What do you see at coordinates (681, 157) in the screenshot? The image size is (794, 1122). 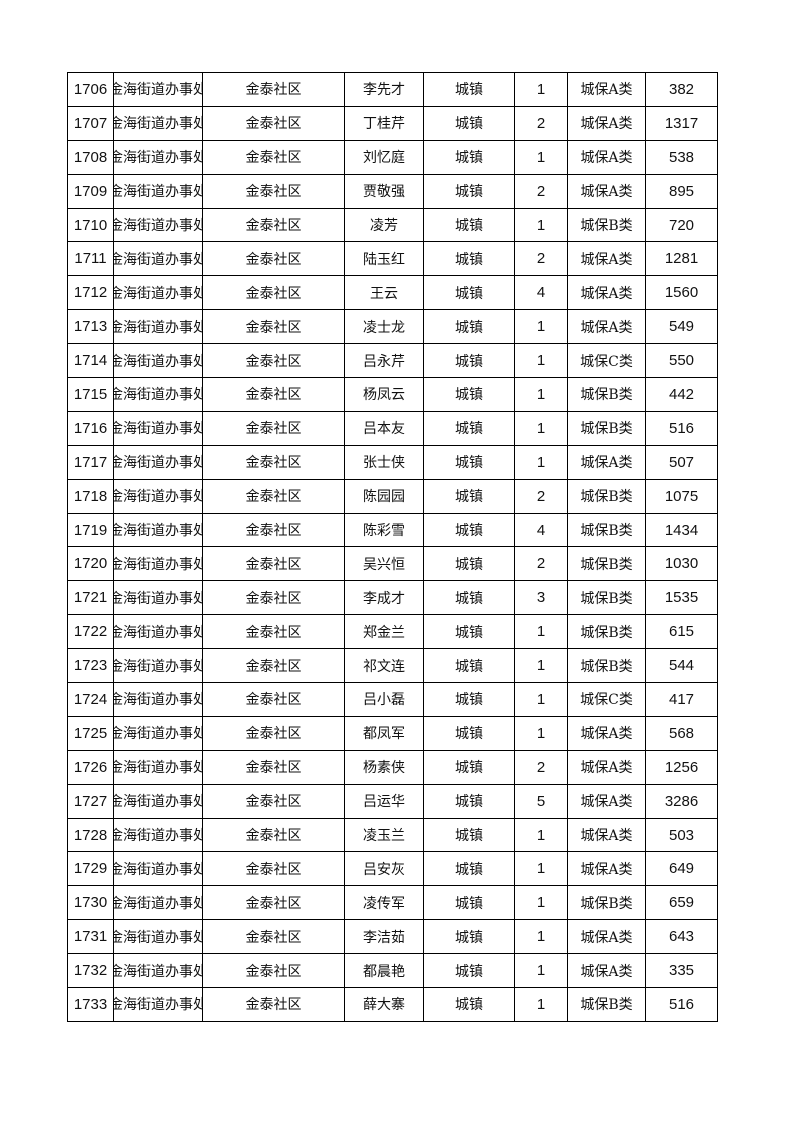 I see `cell: 538` at bounding box center [681, 157].